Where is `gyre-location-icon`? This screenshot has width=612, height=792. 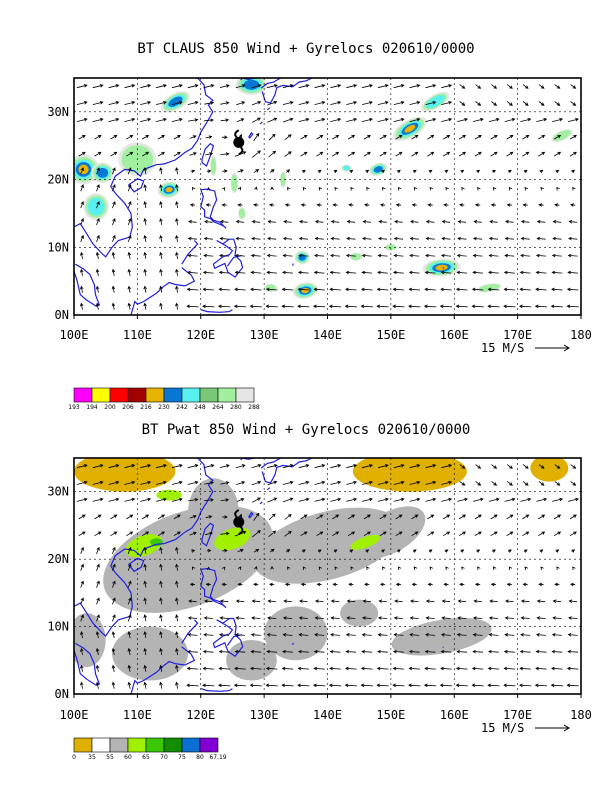
gyre-location-icon is located at coordinates (239, 142).